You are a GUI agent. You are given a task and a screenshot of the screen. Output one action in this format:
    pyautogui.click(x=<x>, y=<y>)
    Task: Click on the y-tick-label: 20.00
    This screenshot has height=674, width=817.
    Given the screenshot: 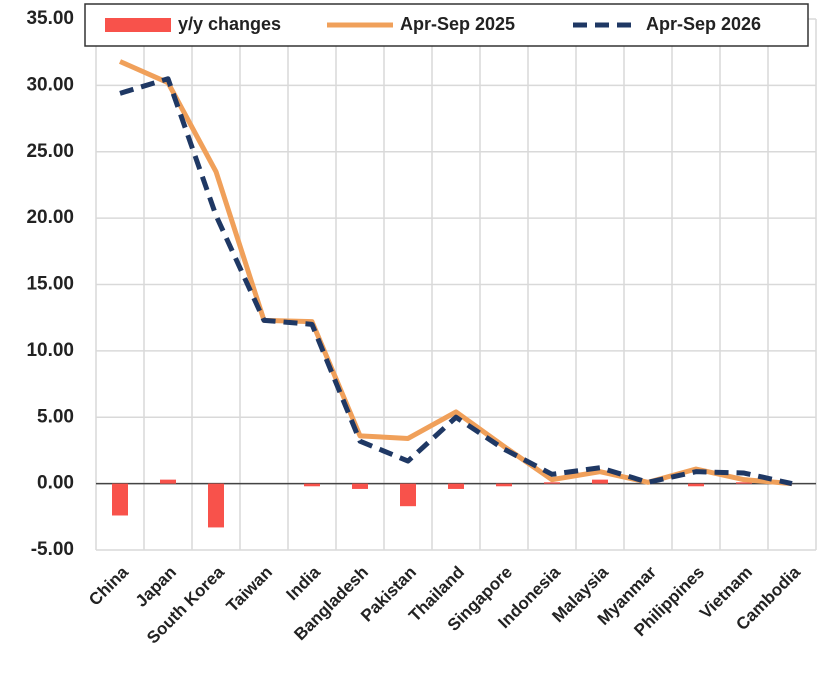 What is the action you would take?
    pyautogui.click(x=50, y=217)
    